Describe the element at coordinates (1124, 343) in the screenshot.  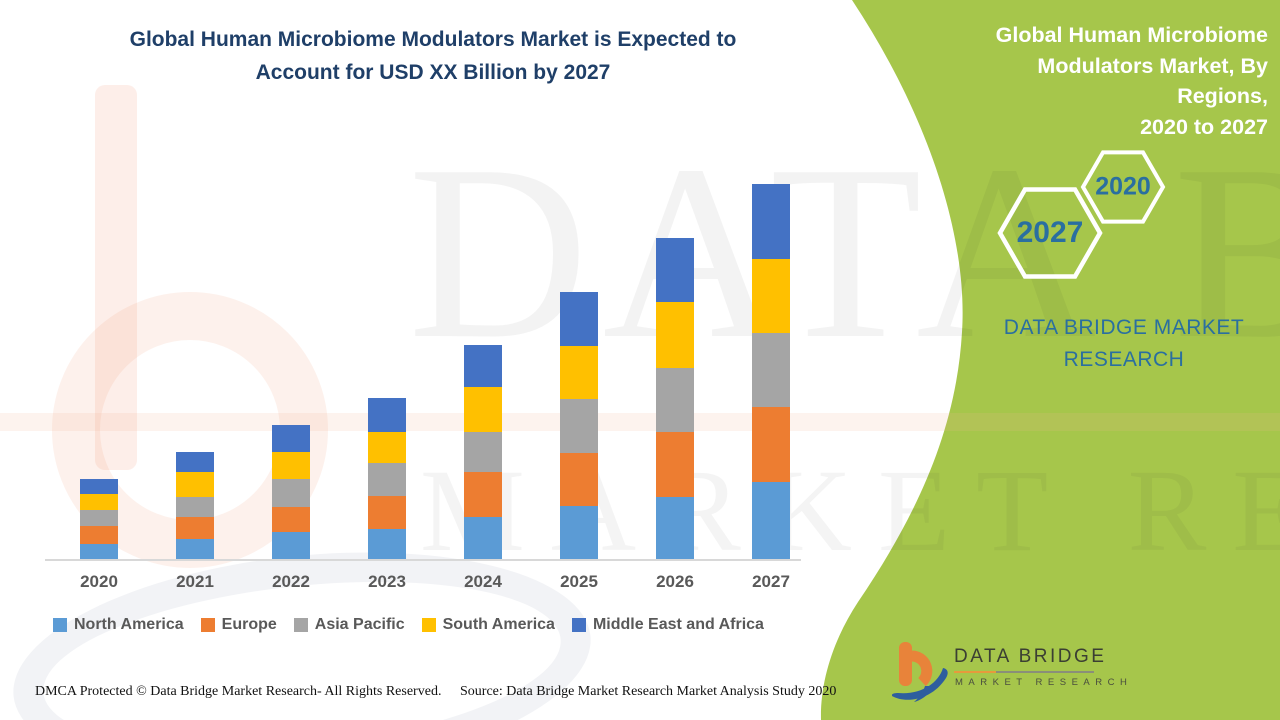
I see `brand-text: DATA BRIDGE MARKET RESEARCH` at that location.